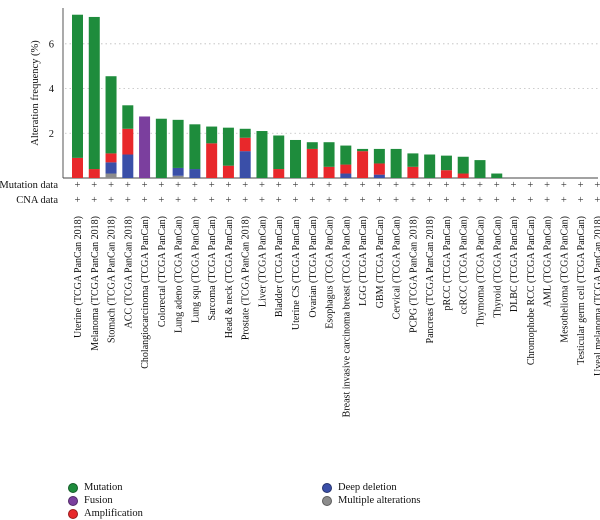 The width and height of the screenshot is (600, 520). Describe the element at coordinates (145, 200) in the screenshot. I see `row-marker-1-4: +` at that location.